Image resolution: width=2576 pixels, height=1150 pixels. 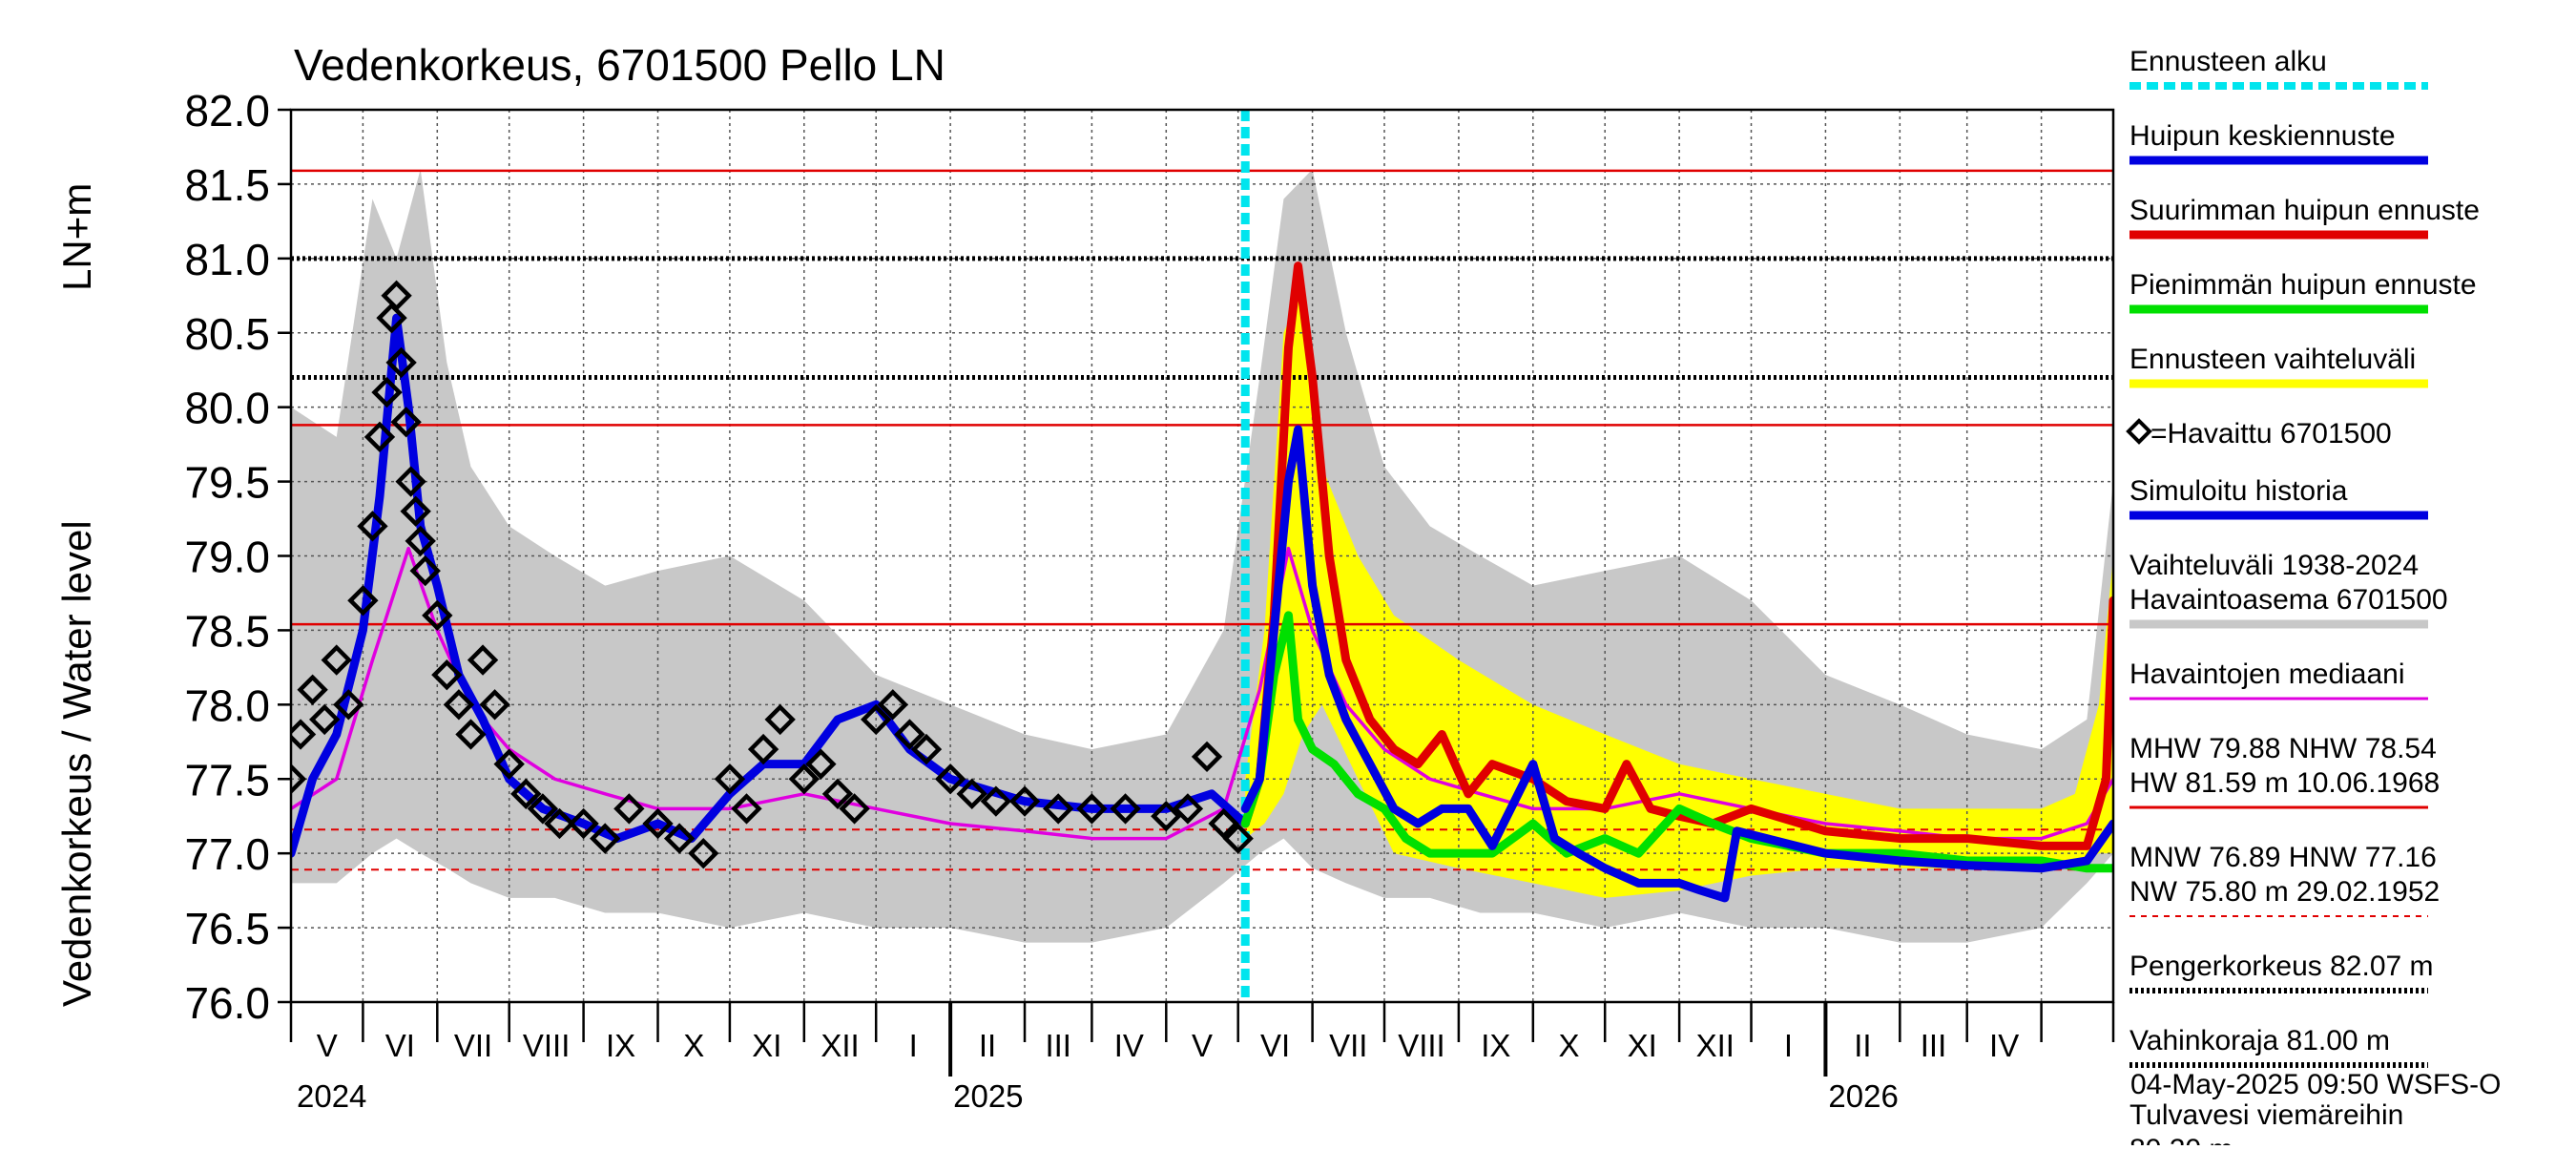 What do you see at coordinates (2266, 1115) in the screenshot?
I see `legend-label: Tulvavesi viemäreihin` at bounding box center [2266, 1115].